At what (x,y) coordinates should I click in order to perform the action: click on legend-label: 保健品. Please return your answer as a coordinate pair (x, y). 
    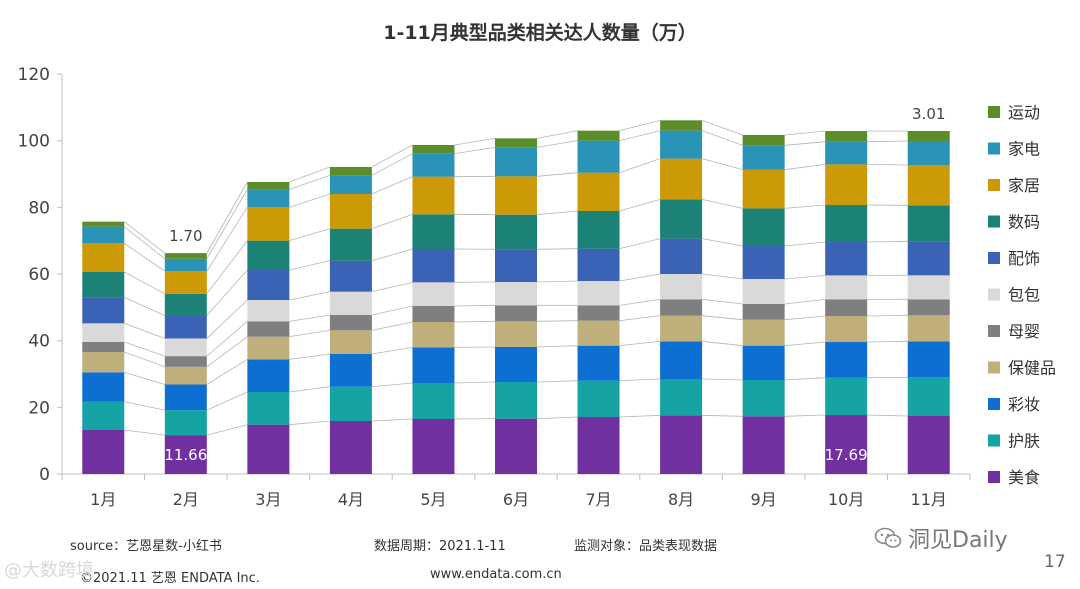
    Looking at the image, I should click on (1032, 368).